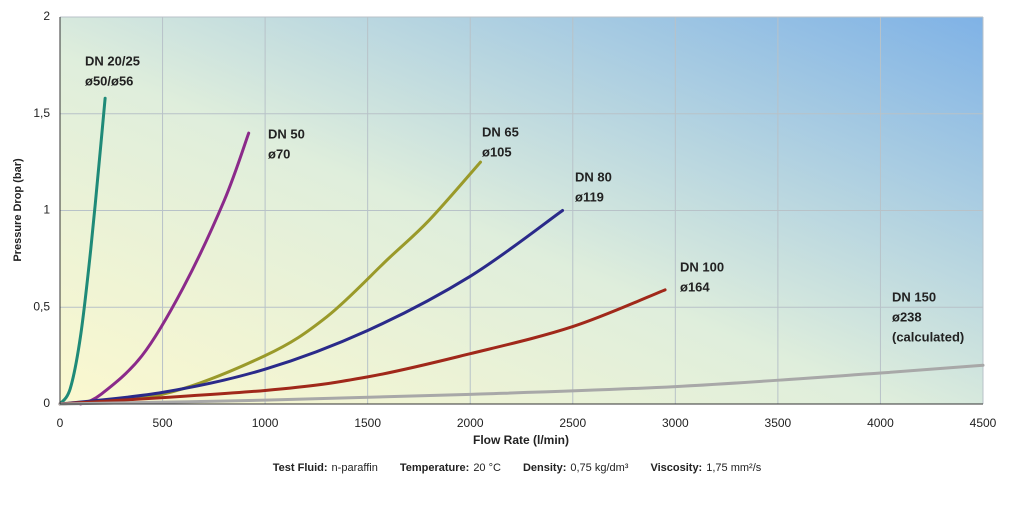  I want to click on footer-value: n-paraffin, so click(355, 468).